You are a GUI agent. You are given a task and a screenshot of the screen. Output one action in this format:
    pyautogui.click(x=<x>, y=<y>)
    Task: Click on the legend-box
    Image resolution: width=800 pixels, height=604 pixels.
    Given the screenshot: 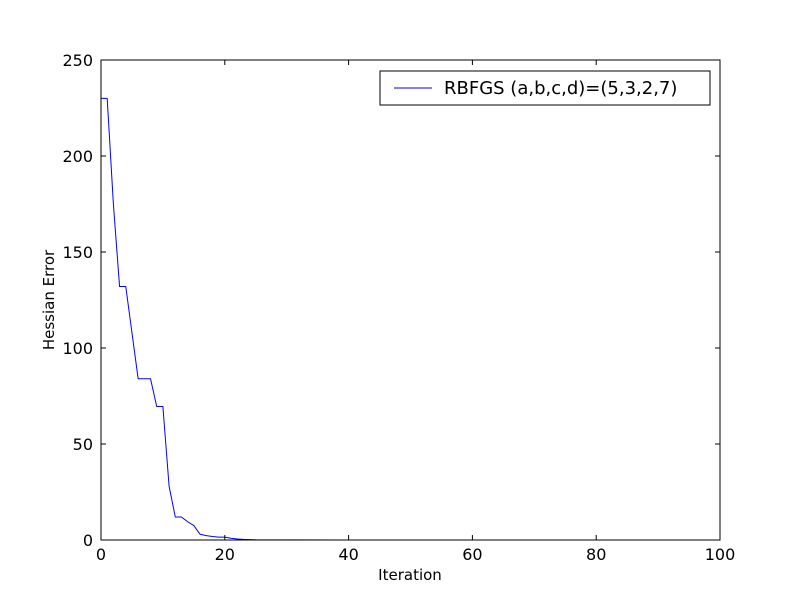 What is the action you would take?
    pyautogui.click(x=545, y=88)
    